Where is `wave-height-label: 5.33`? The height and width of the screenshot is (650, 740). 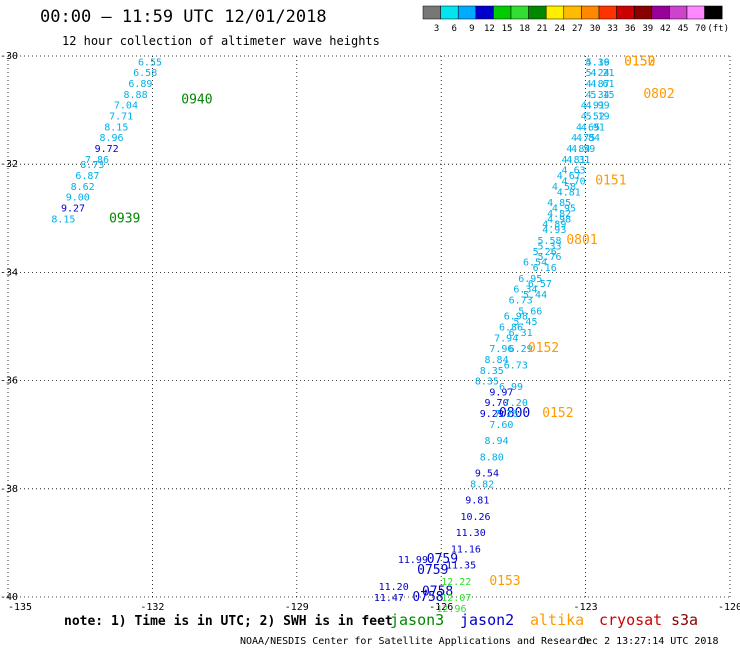
wave-height-label: 5.33 is located at coordinates (549, 246).